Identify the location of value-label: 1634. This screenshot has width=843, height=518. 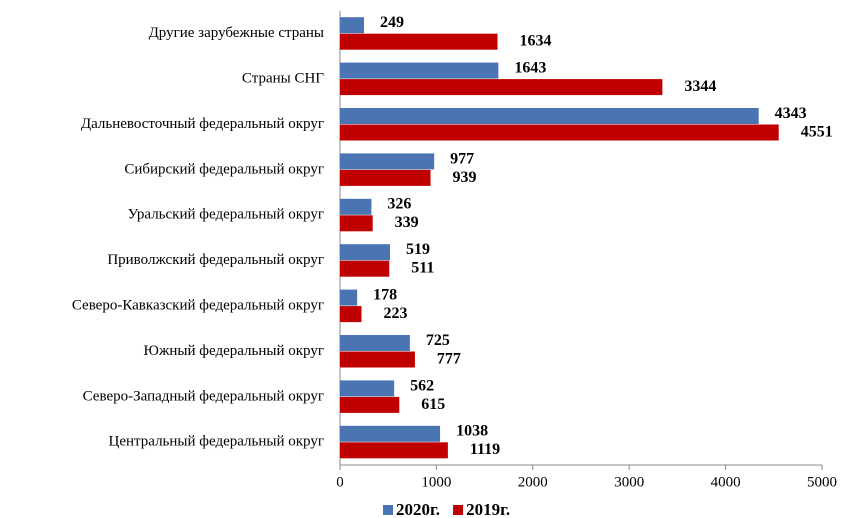
(536, 41).